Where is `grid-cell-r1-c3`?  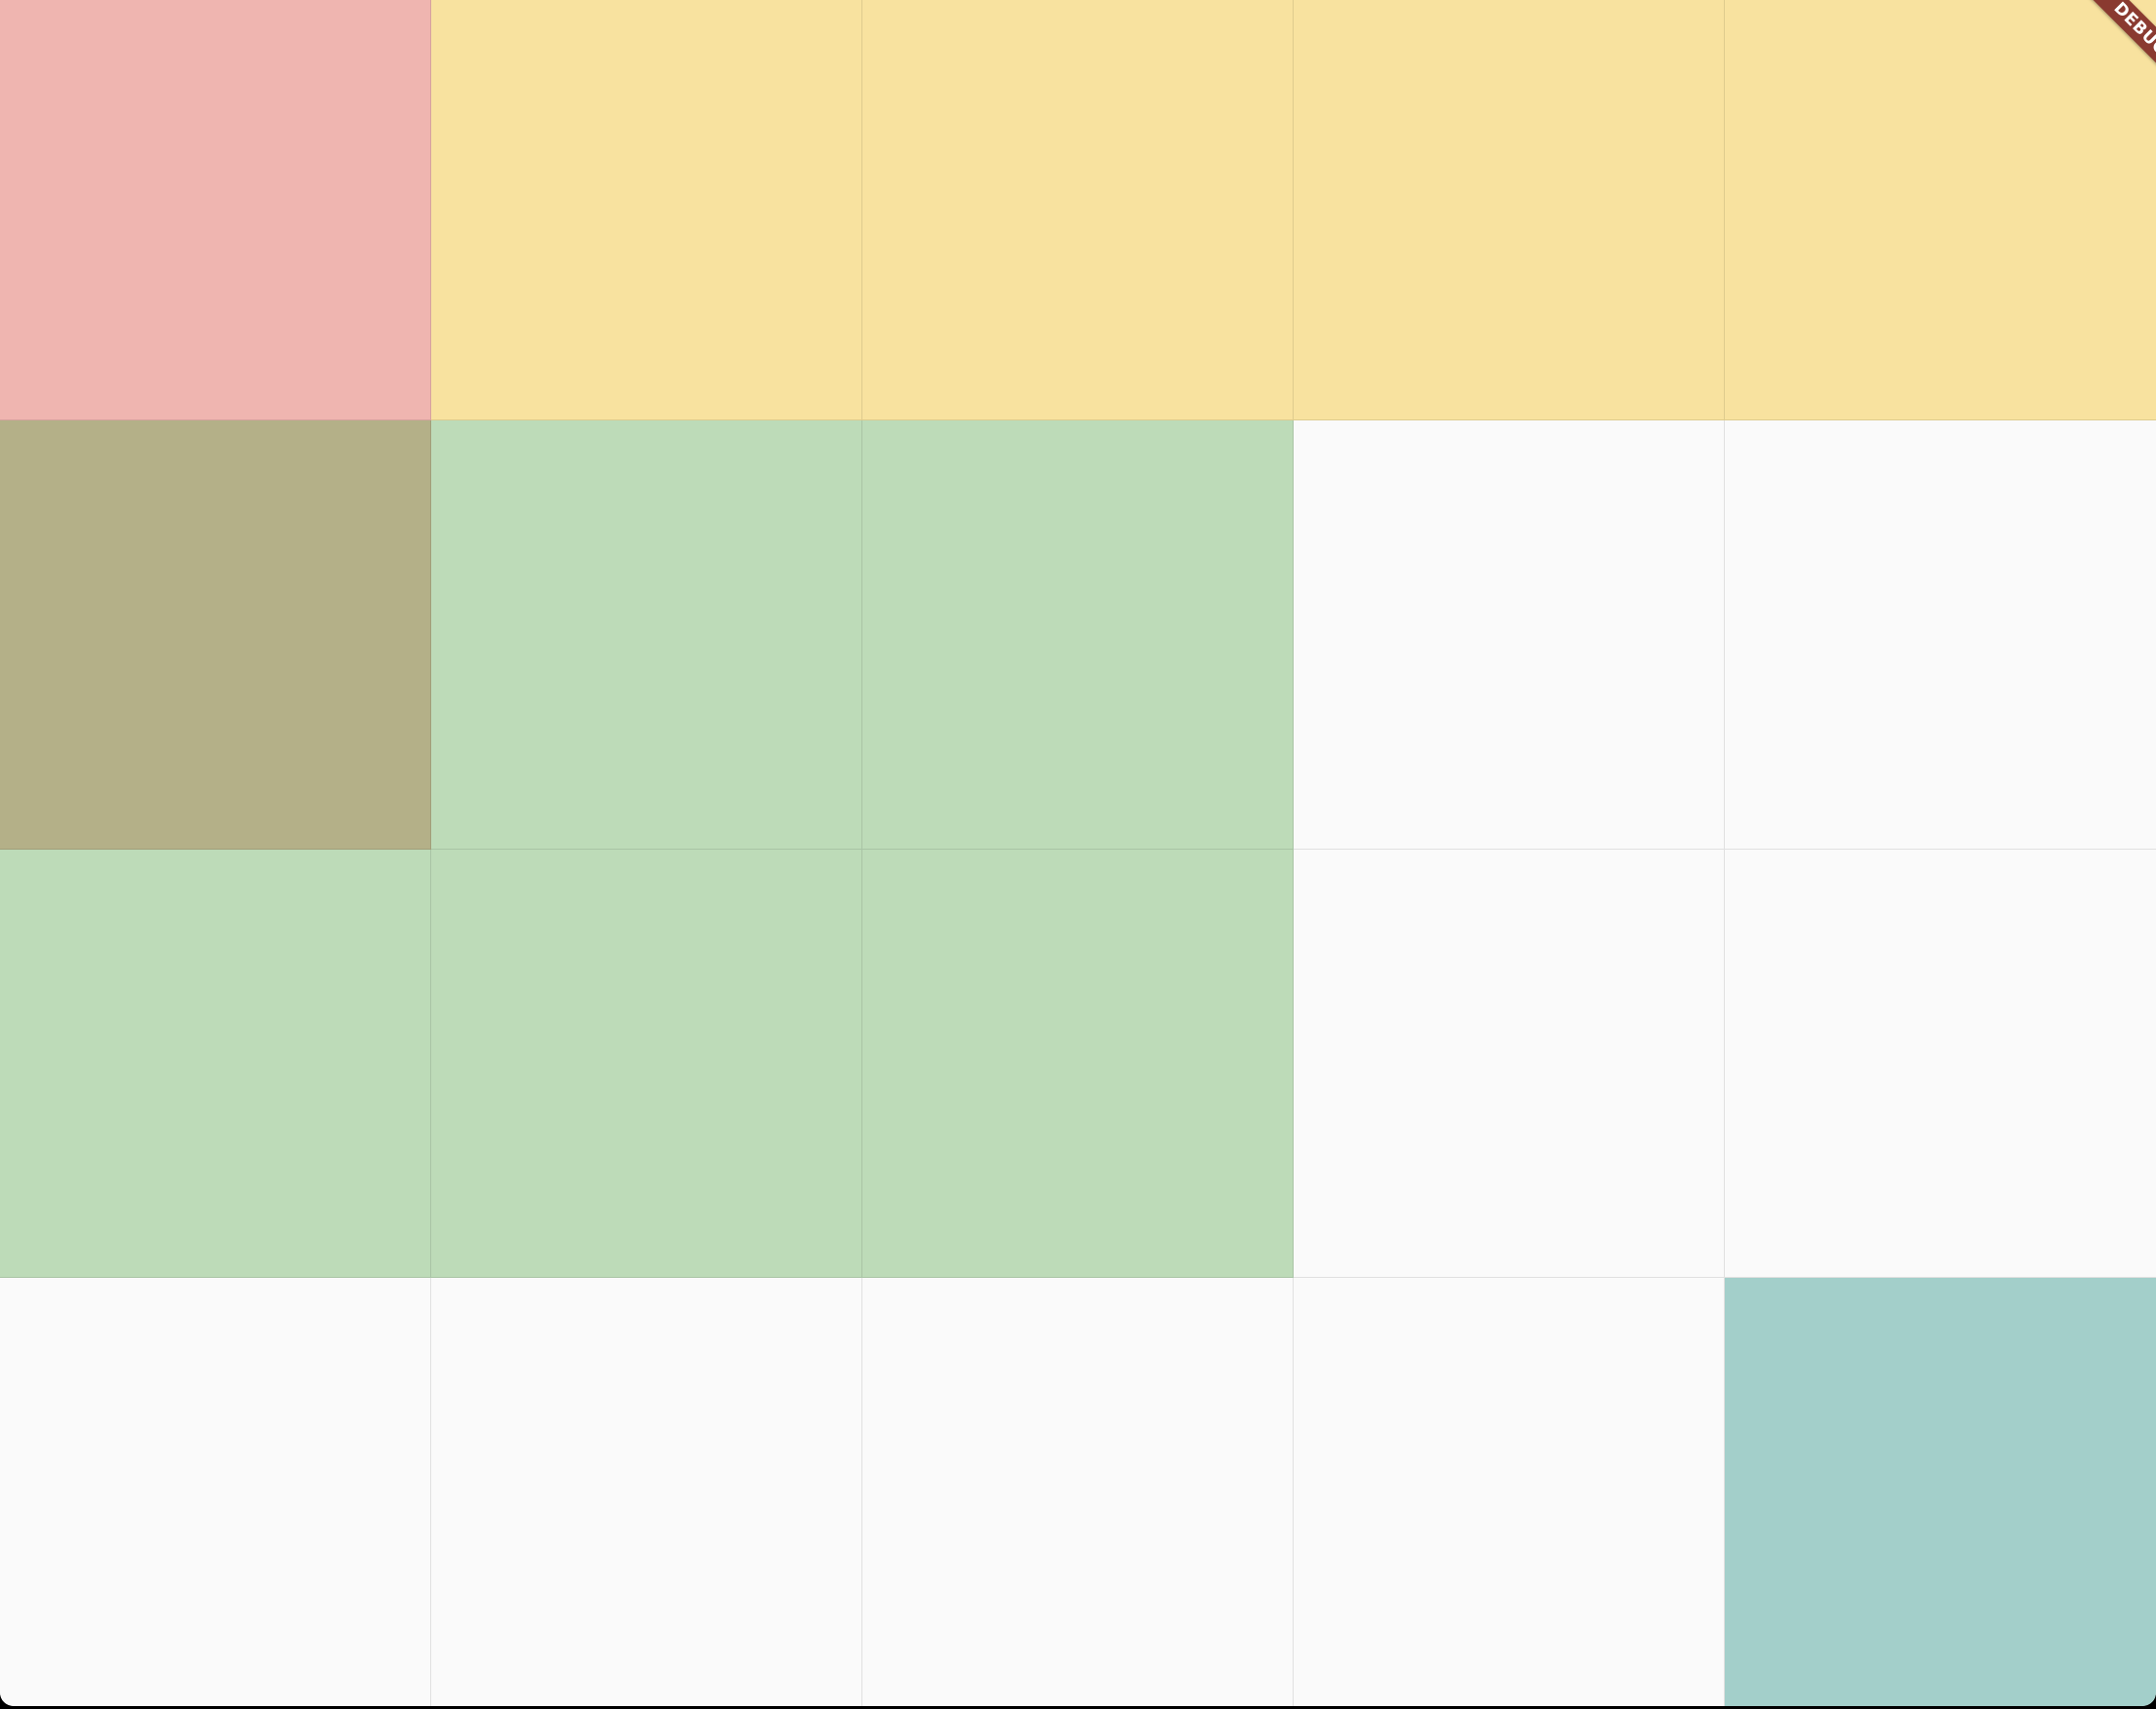 grid-cell-r1-c3 is located at coordinates (1078, 210).